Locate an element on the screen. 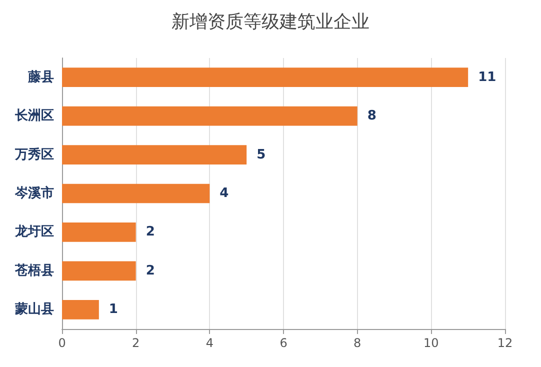  x-tick-label: 0 is located at coordinates (62, 343).